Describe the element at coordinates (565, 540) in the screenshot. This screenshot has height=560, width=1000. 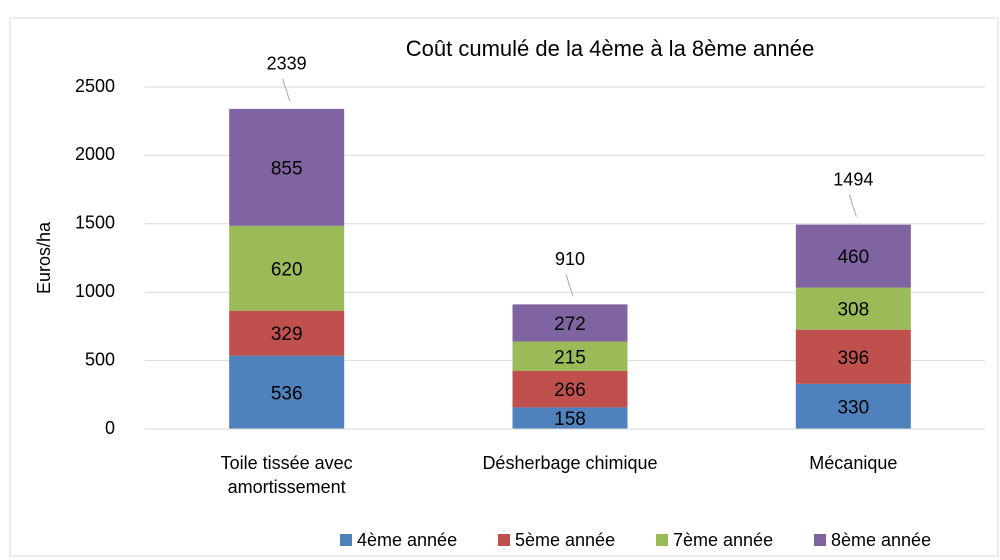
I see `legend-label: 5ème année` at that location.